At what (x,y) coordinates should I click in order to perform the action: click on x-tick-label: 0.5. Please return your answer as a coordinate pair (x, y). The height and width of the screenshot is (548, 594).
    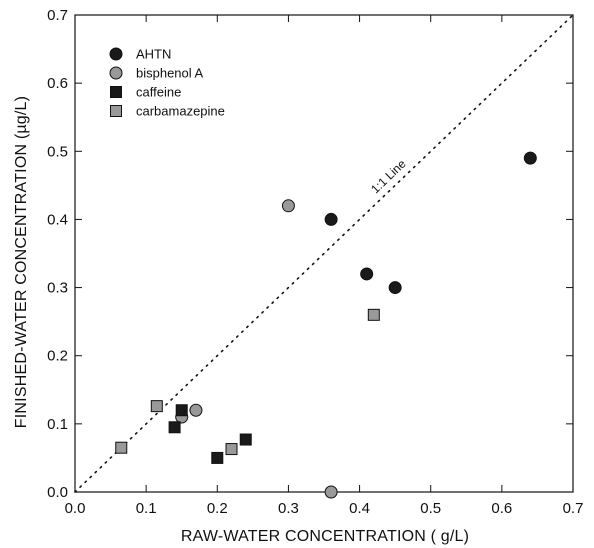
    Looking at the image, I should click on (430, 508).